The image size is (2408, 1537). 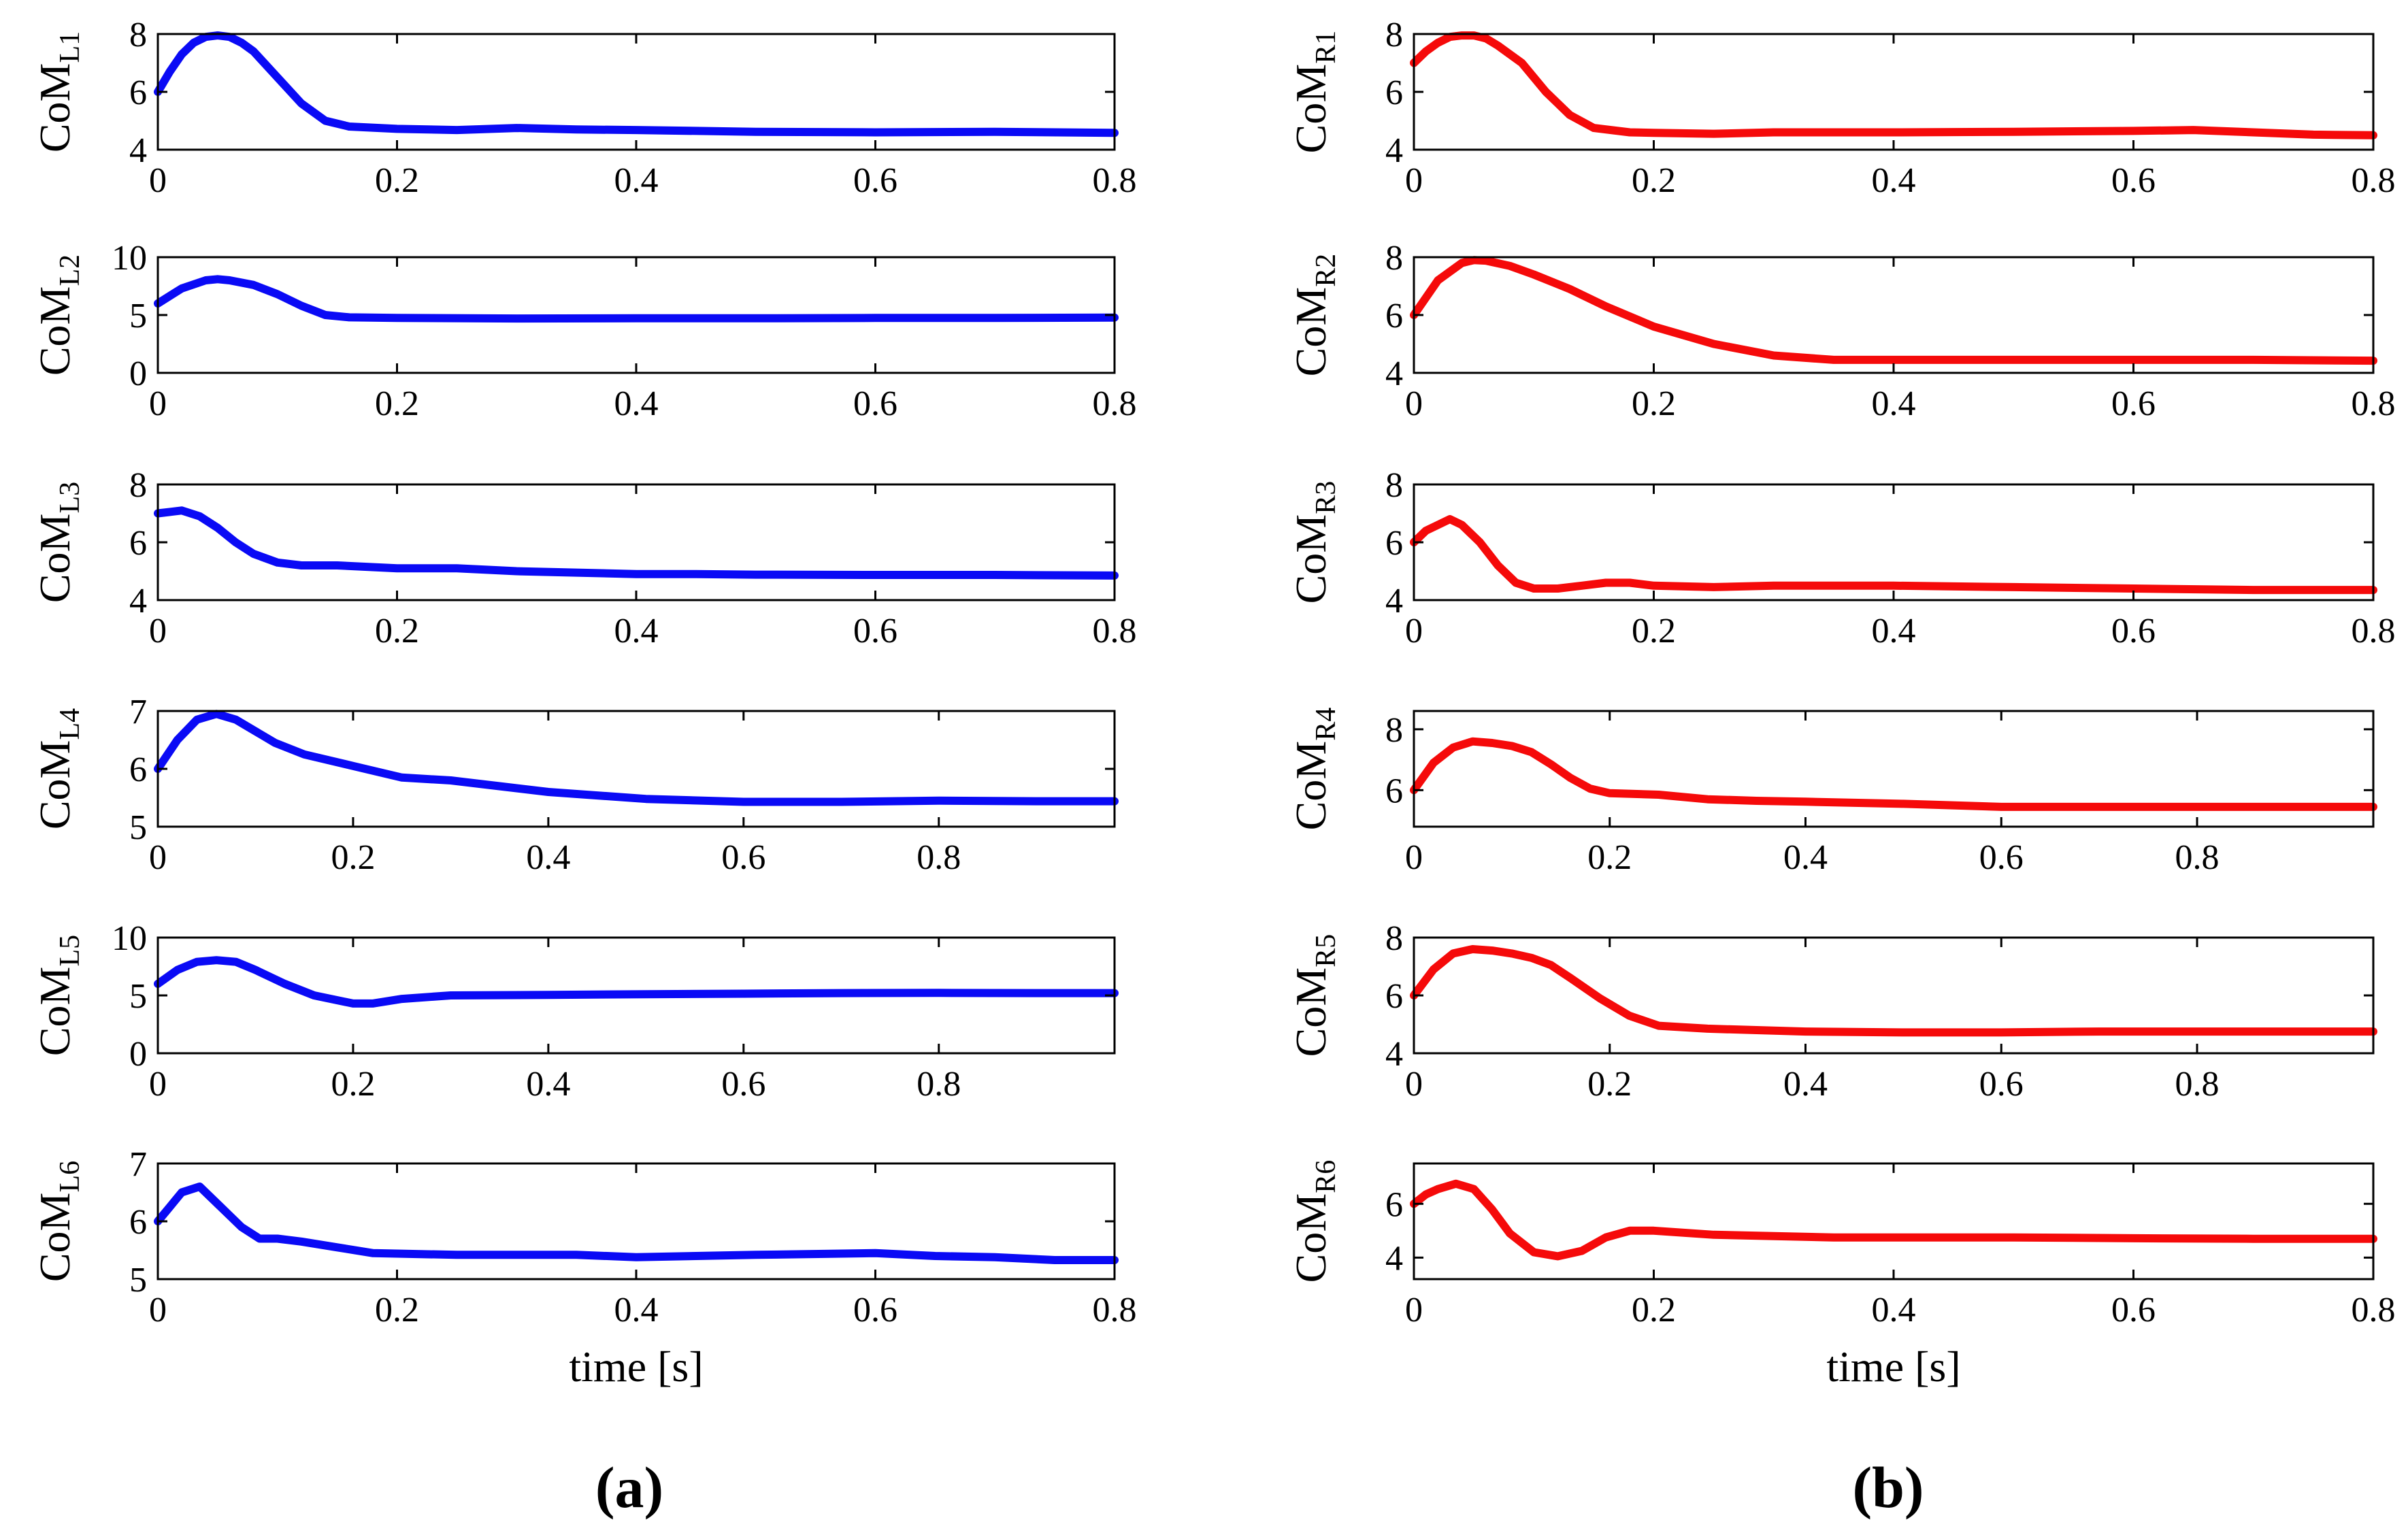 I want to click on subplot-b6: 0 0.2 0.4 0.6 0.8 4 6 CoMR6 time [s], so click(x=1841, y=1275).